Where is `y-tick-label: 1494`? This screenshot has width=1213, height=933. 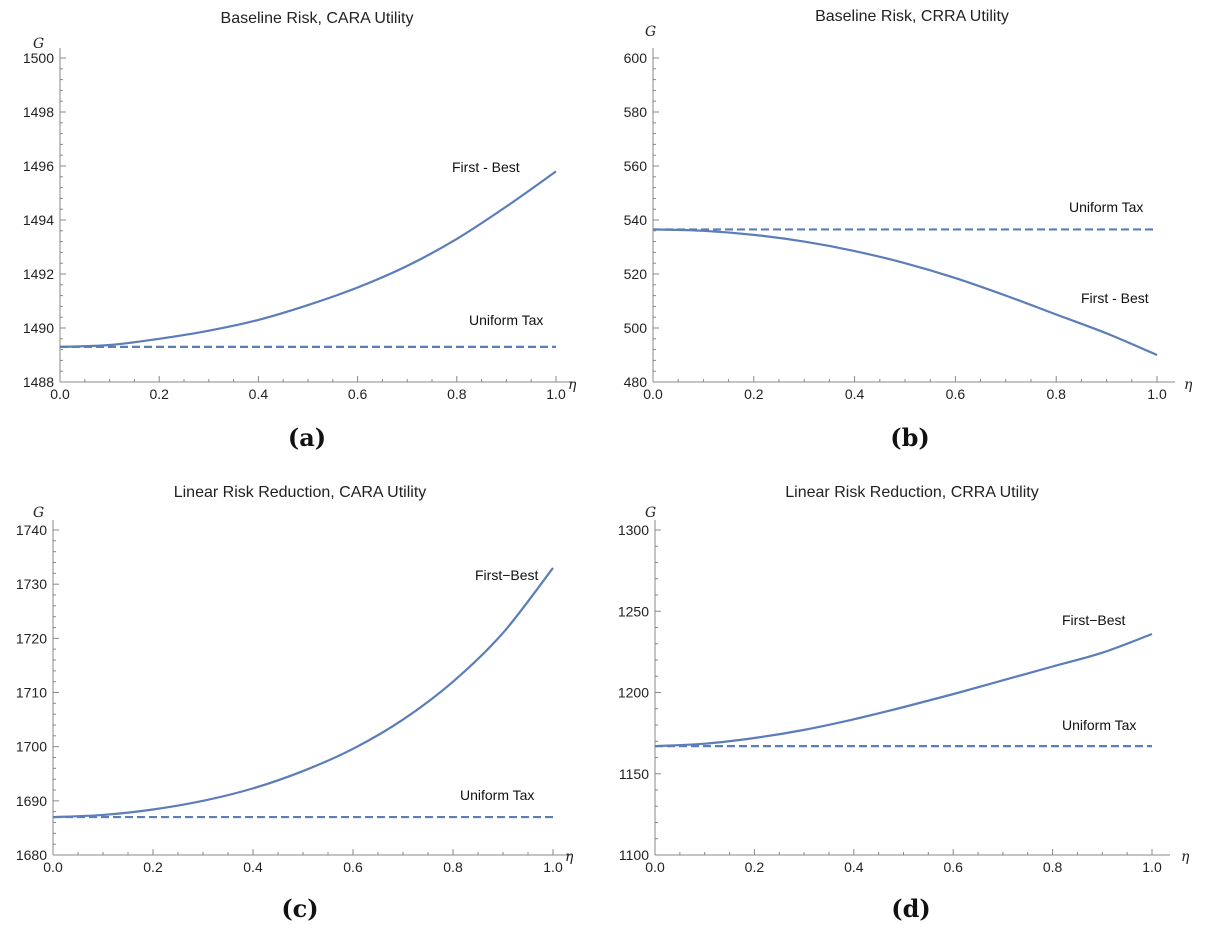 y-tick-label: 1494 is located at coordinates (38, 220).